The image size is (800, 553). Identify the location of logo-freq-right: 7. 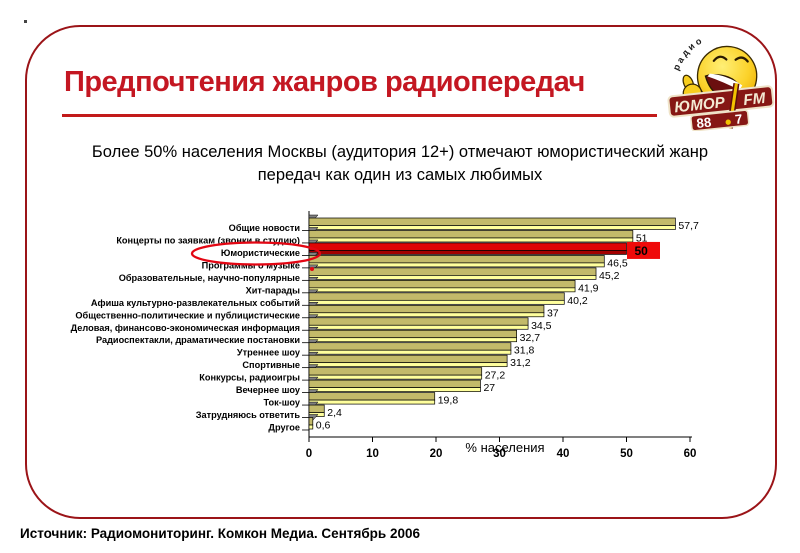
(738, 119).